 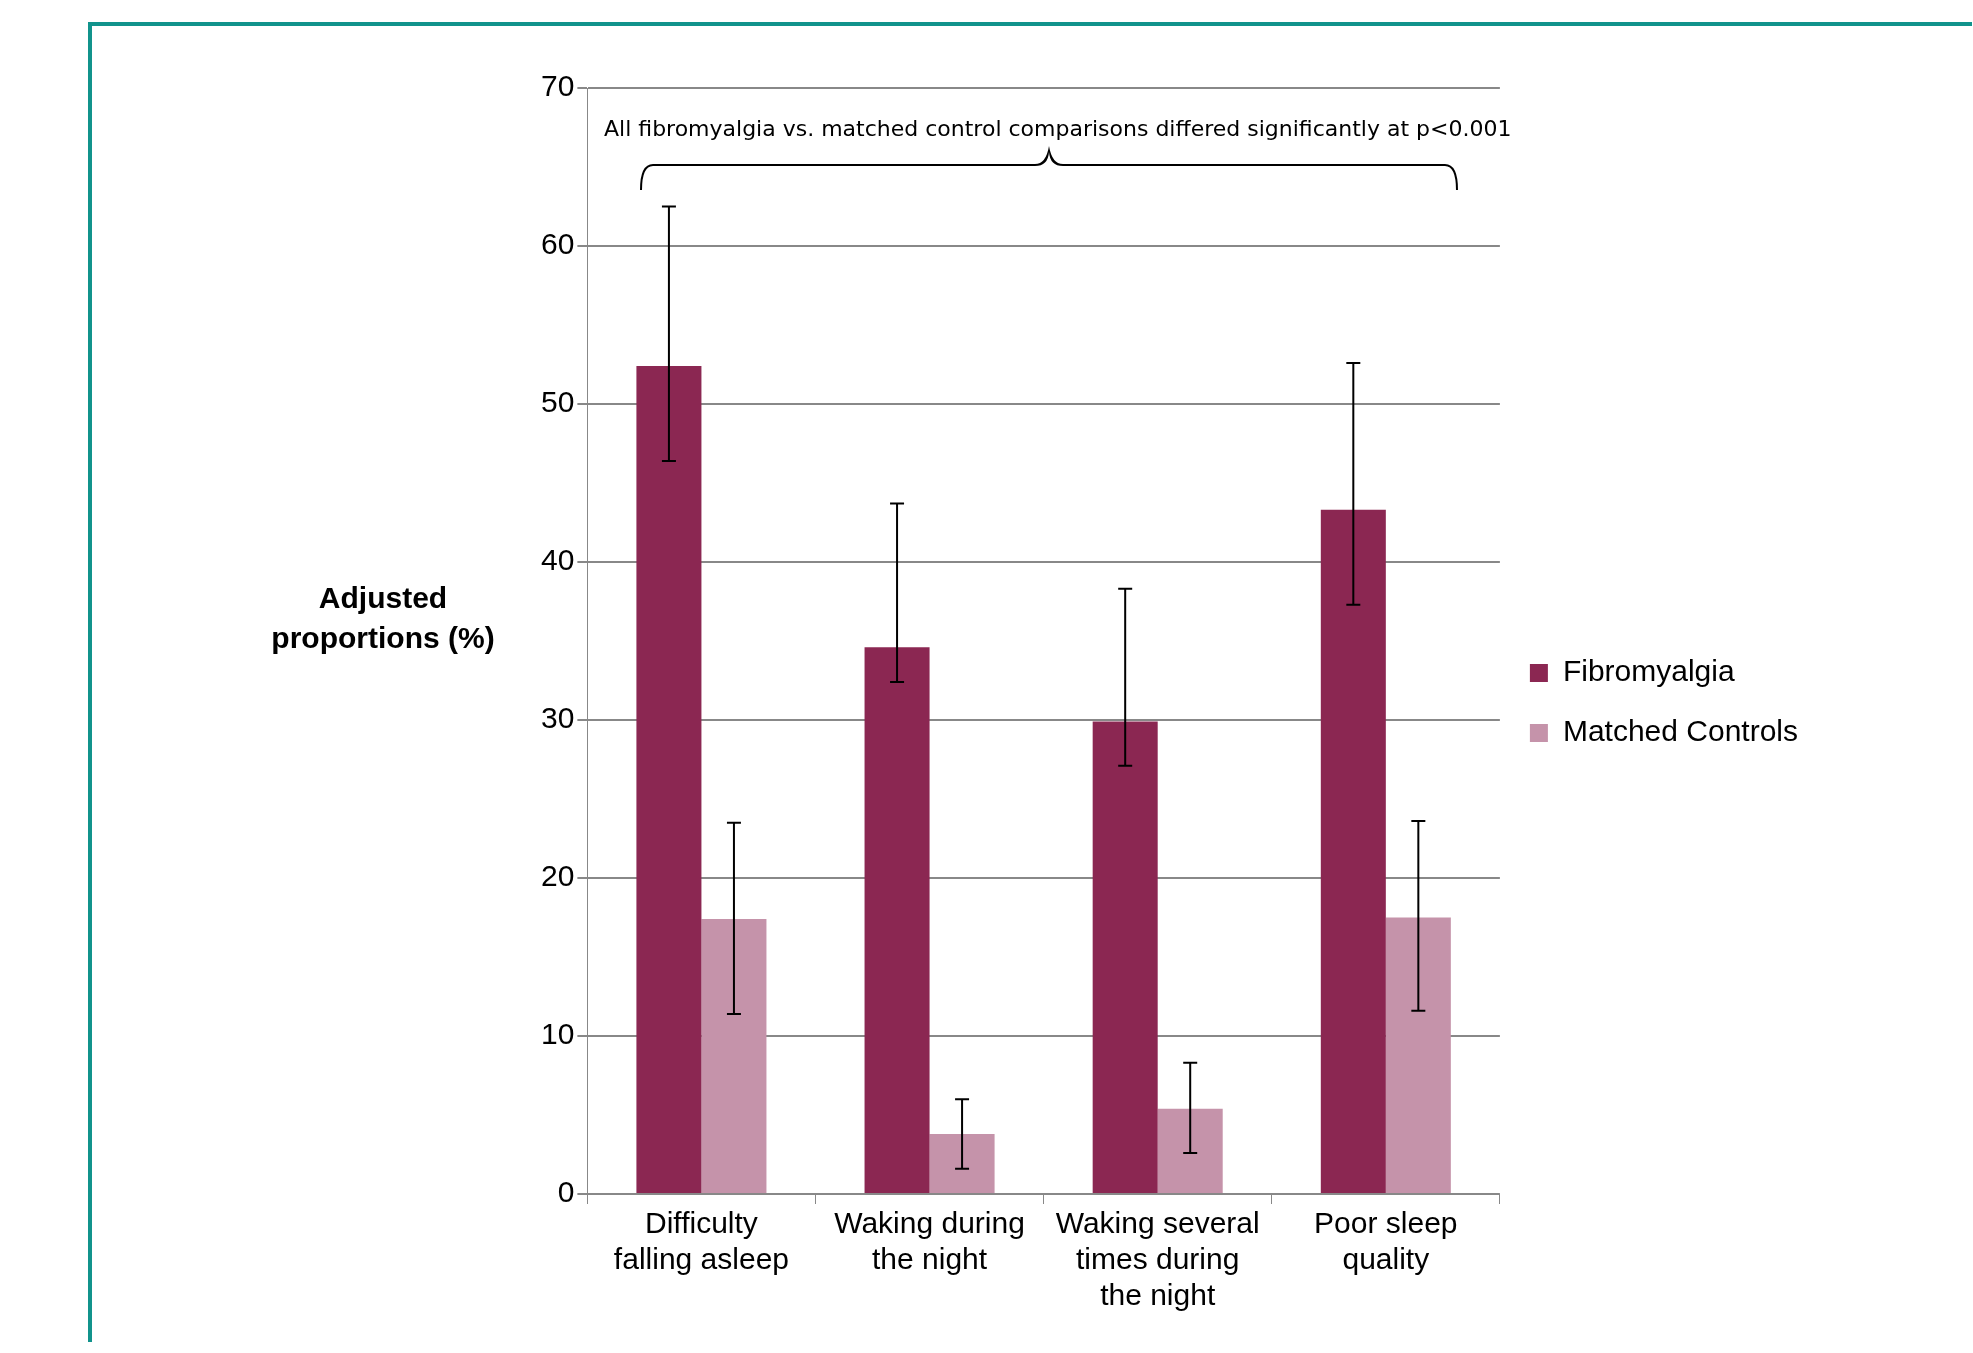 What do you see at coordinates (566, 1192) in the screenshot?
I see `y-tick-label: 0` at bounding box center [566, 1192].